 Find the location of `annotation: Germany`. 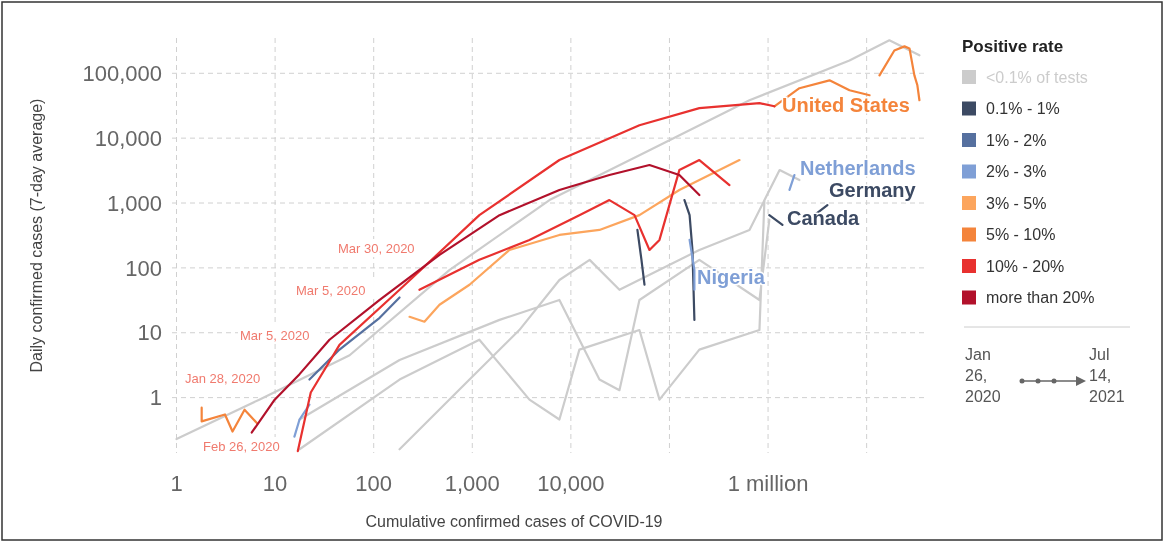

annotation: Germany is located at coordinates (873, 190).